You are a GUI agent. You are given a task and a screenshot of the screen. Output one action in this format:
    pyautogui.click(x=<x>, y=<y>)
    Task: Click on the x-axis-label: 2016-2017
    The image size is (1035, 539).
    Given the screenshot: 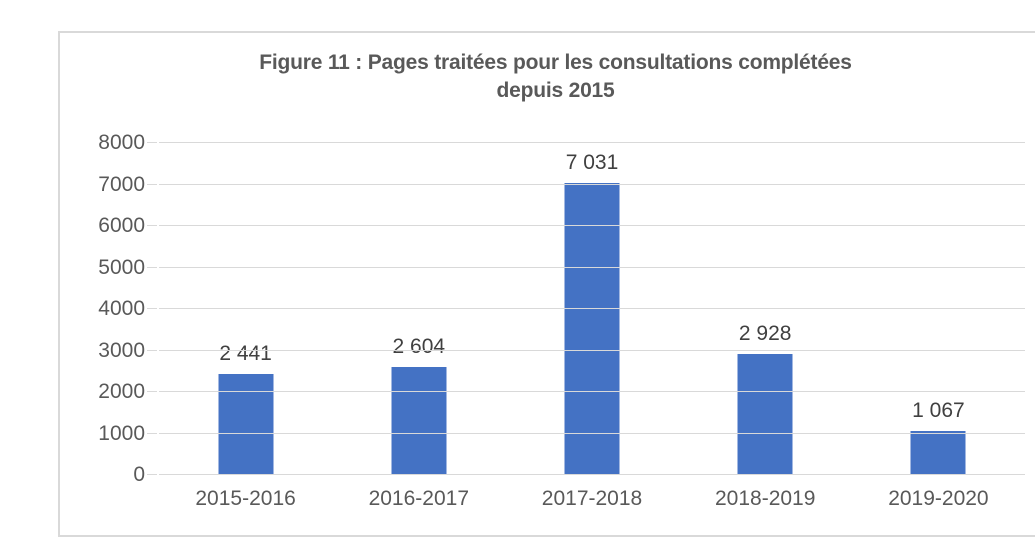 What is the action you would take?
    pyautogui.click(x=419, y=498)
    